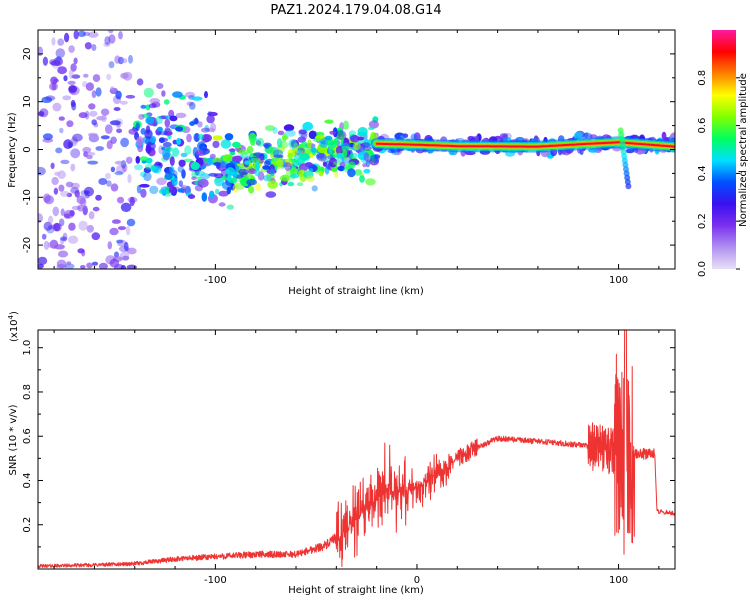  I want to click on spectrogram-x-label: Height of straight line (km), so click(356, 291).